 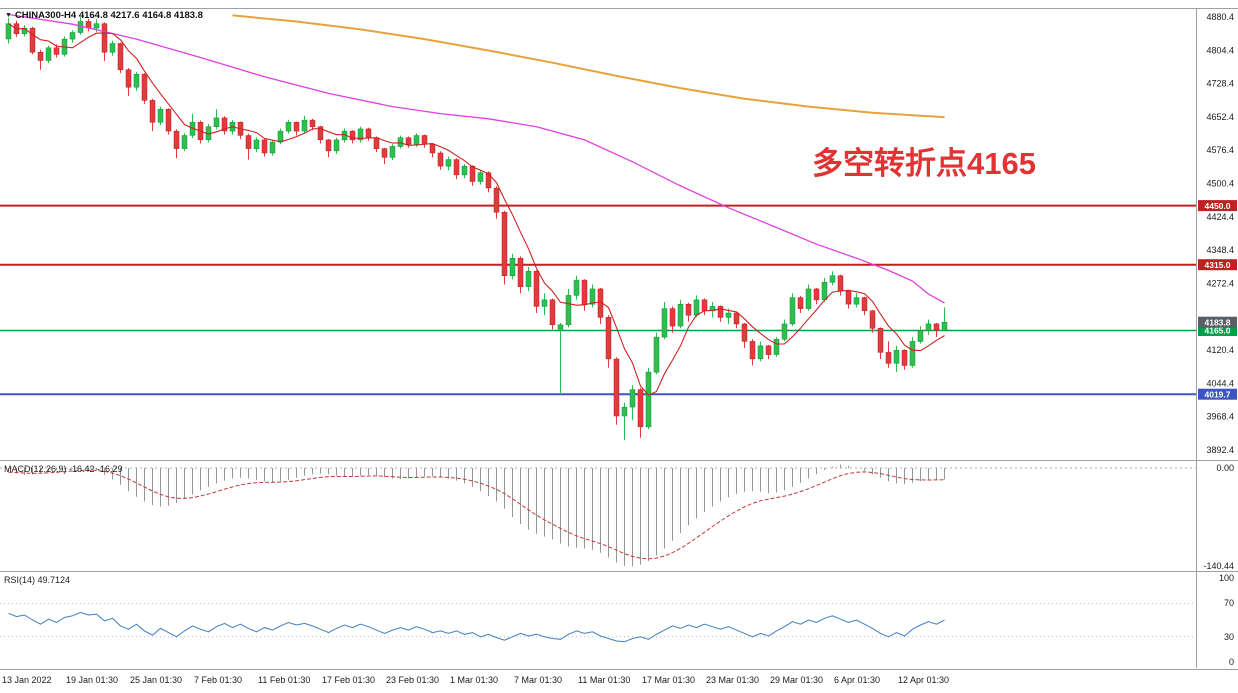 I want to click on macd-axis-label: -140.44, so click(x=1218, y=566).